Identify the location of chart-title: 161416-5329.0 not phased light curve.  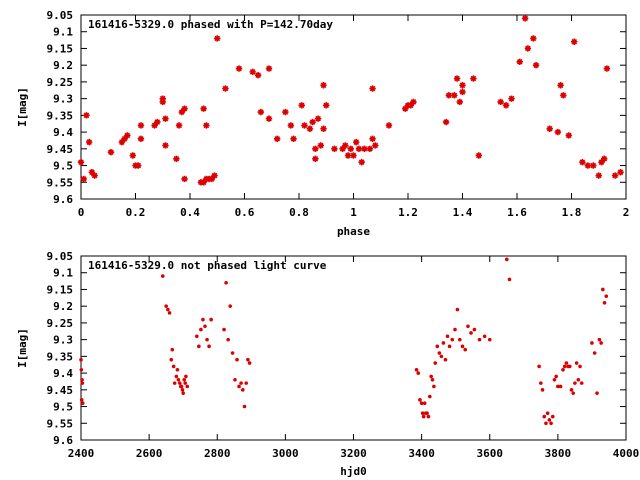
(207, 265).